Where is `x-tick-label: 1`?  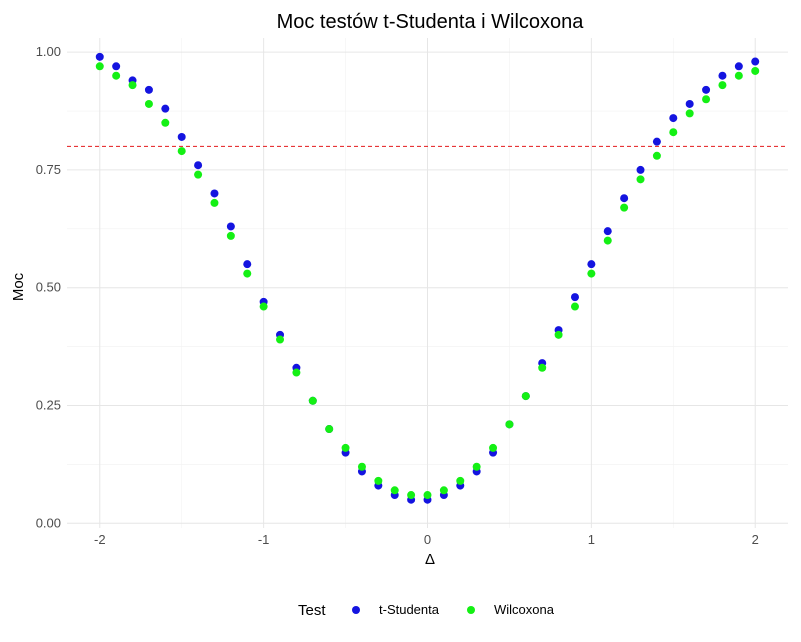
x-tick-label: 1 is located at coordinates (591, 539).